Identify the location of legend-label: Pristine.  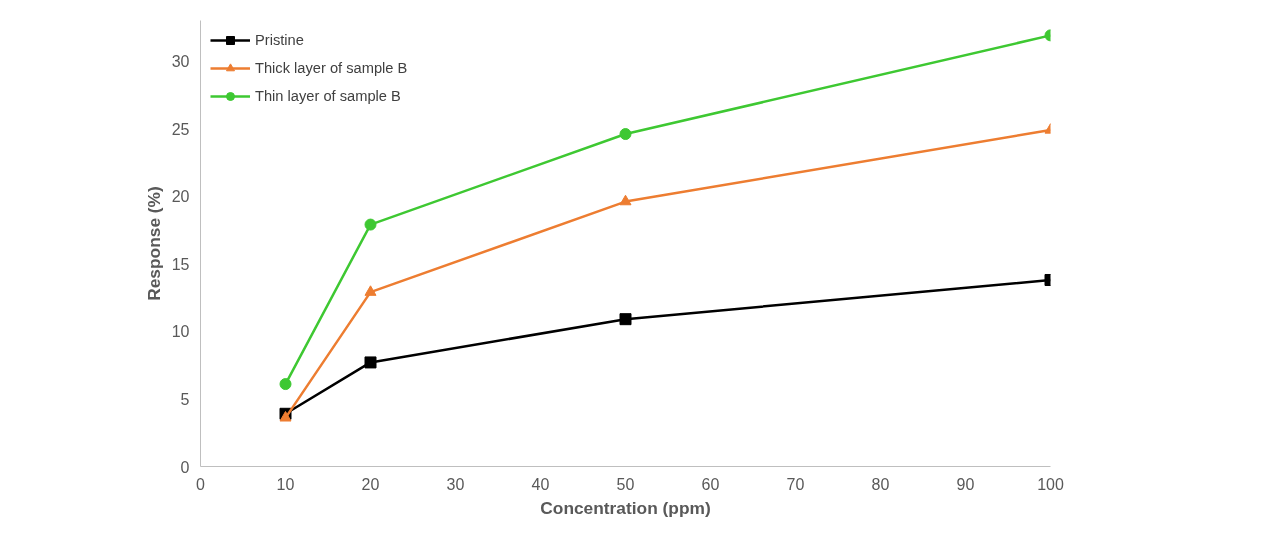
(279, 40).